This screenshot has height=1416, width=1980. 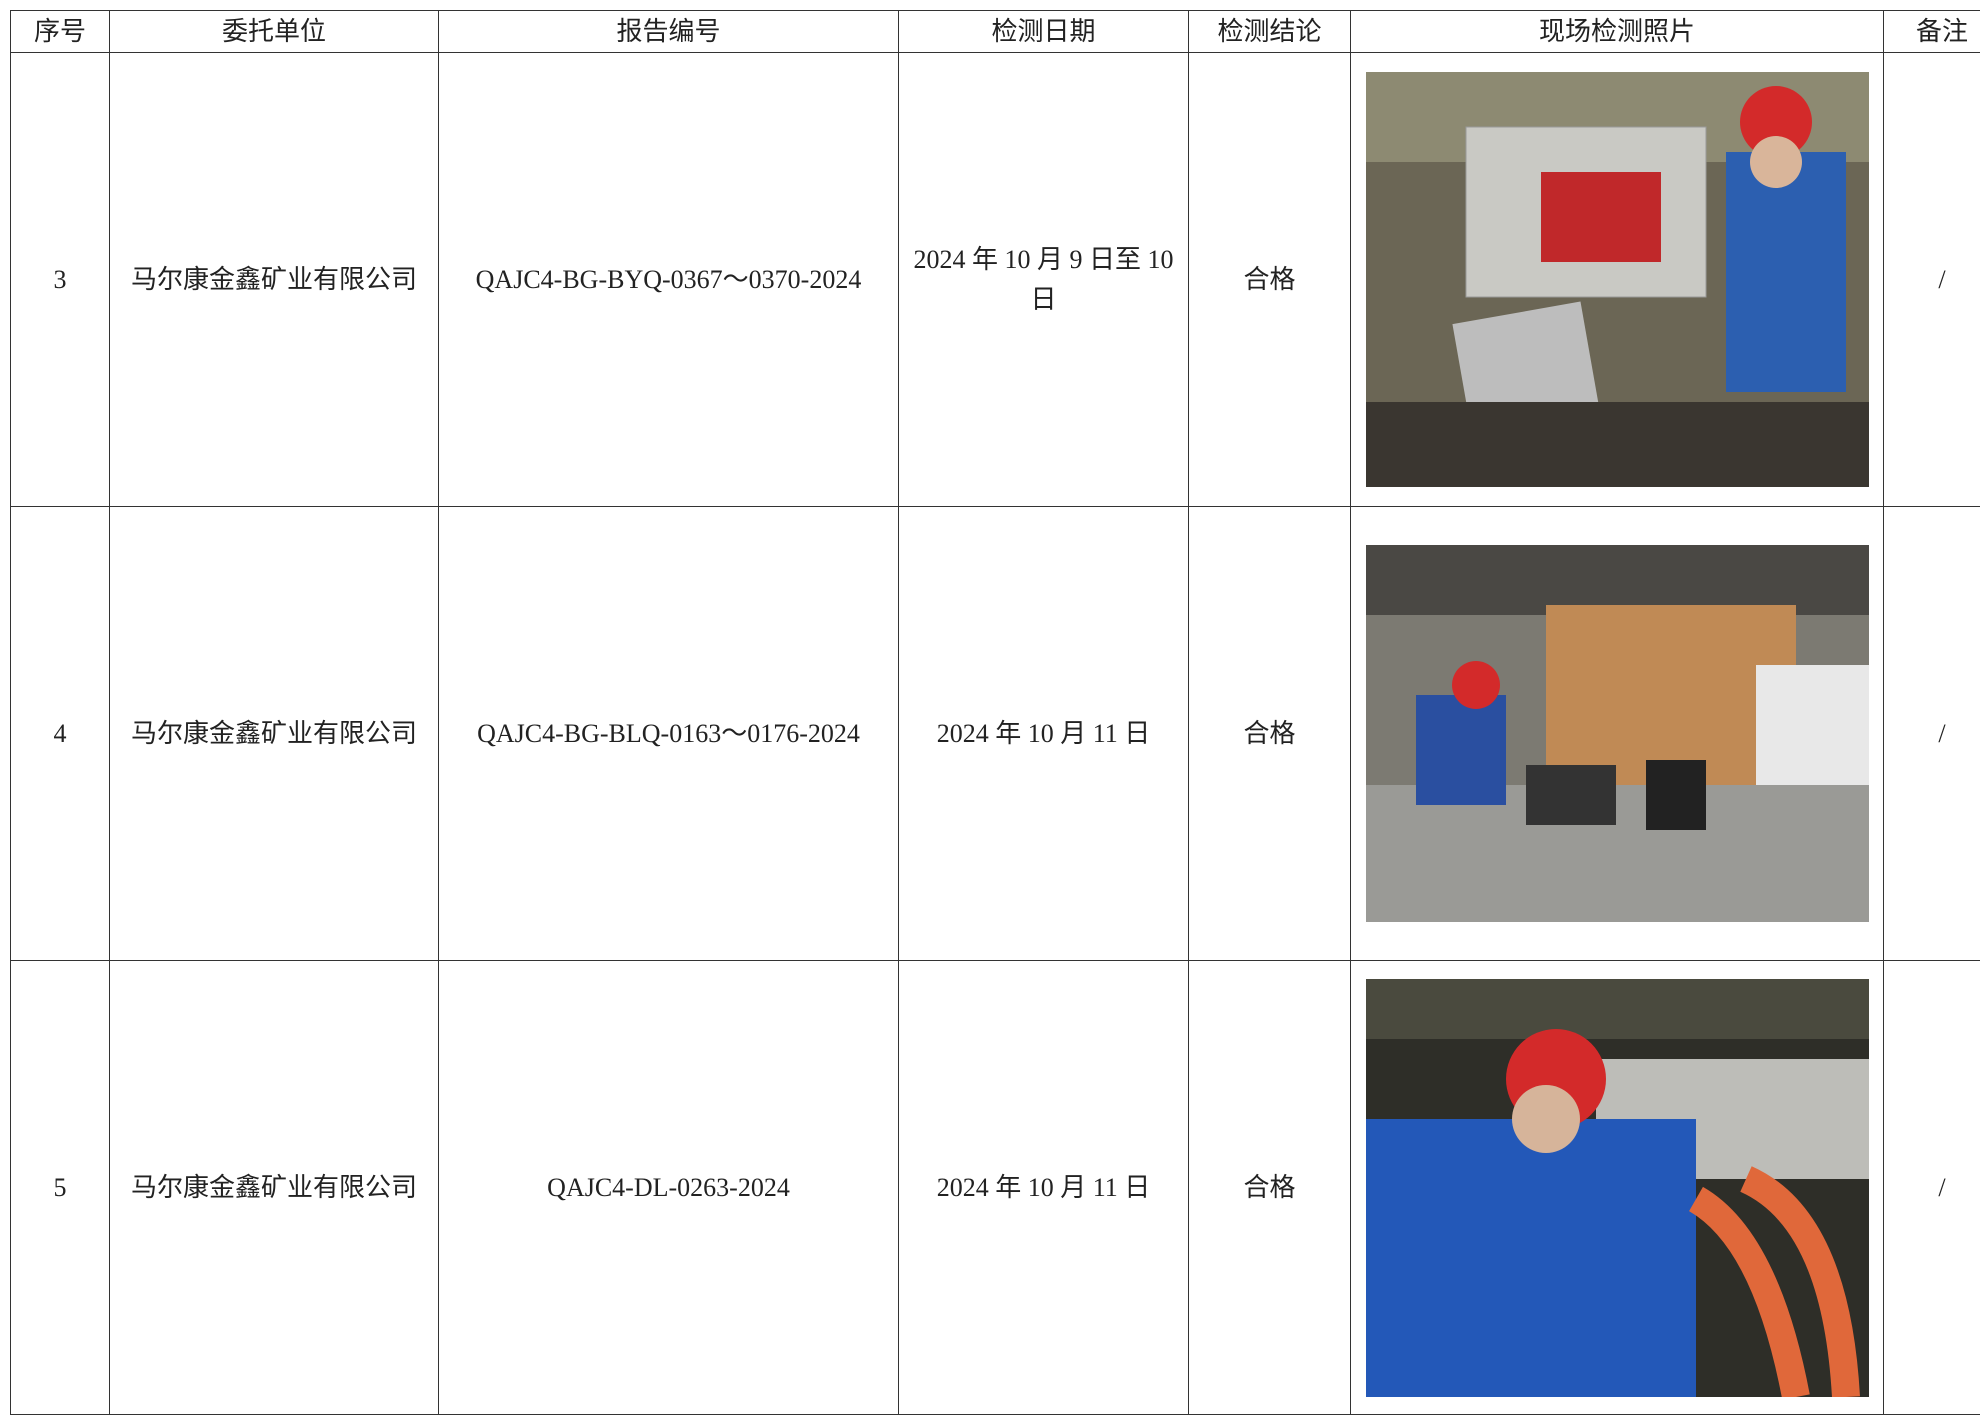 What do you see at coordinates (60, 733) in the screenshot?
I see `row-number: 4` at bounding box center [60, 733].